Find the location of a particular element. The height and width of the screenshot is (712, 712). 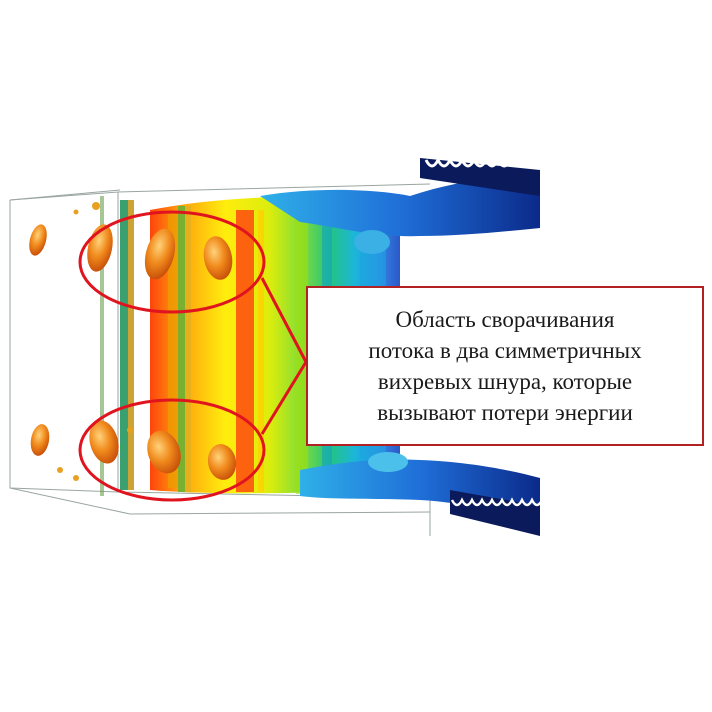

upper-duct is located at coordinates (404, 205).